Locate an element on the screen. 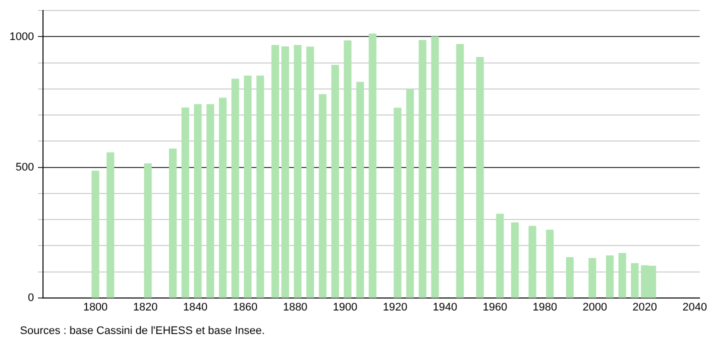 The image size is (710, 340). x-tick-label: 1900 is located at coordinates (345, 308).